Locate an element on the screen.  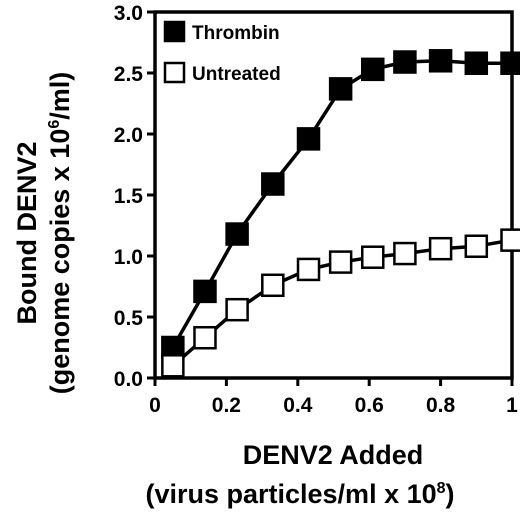
y-axis-title-line2: (genome copies x 106/ml) is located at coordinates (60, 233).